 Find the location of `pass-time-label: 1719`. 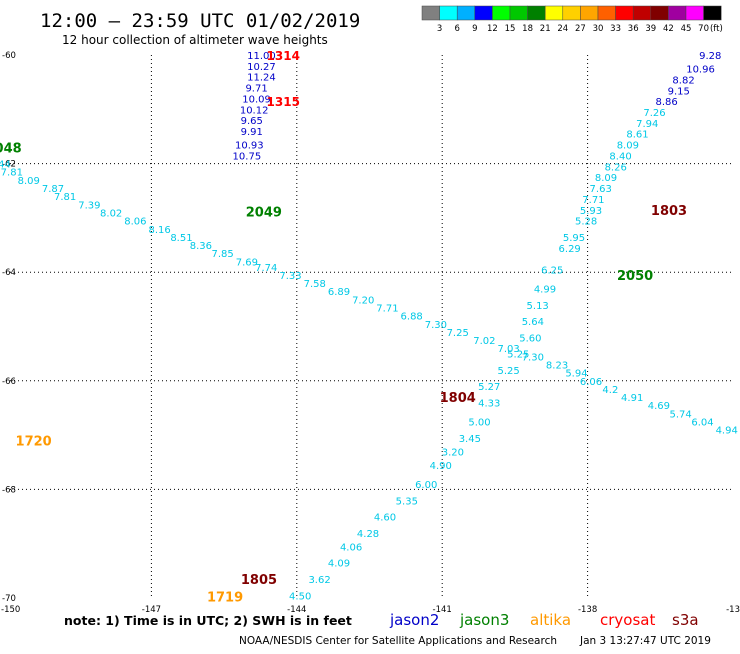

pass-time-label: 1719 is located at coordinates (225, 597).